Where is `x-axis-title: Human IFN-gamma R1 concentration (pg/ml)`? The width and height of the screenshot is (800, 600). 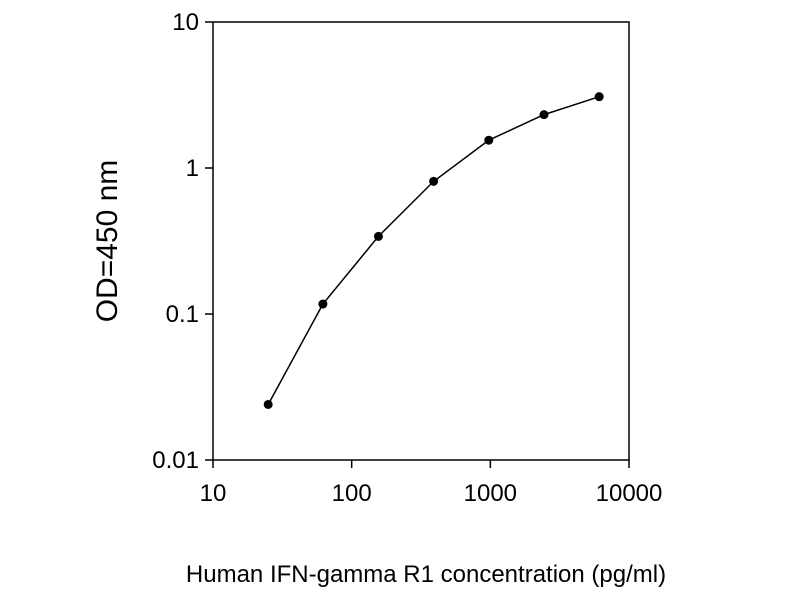 x-axis-title: Human IFN-gamma R1 concentration (pg/ml) is located at coordinates (426, 574).